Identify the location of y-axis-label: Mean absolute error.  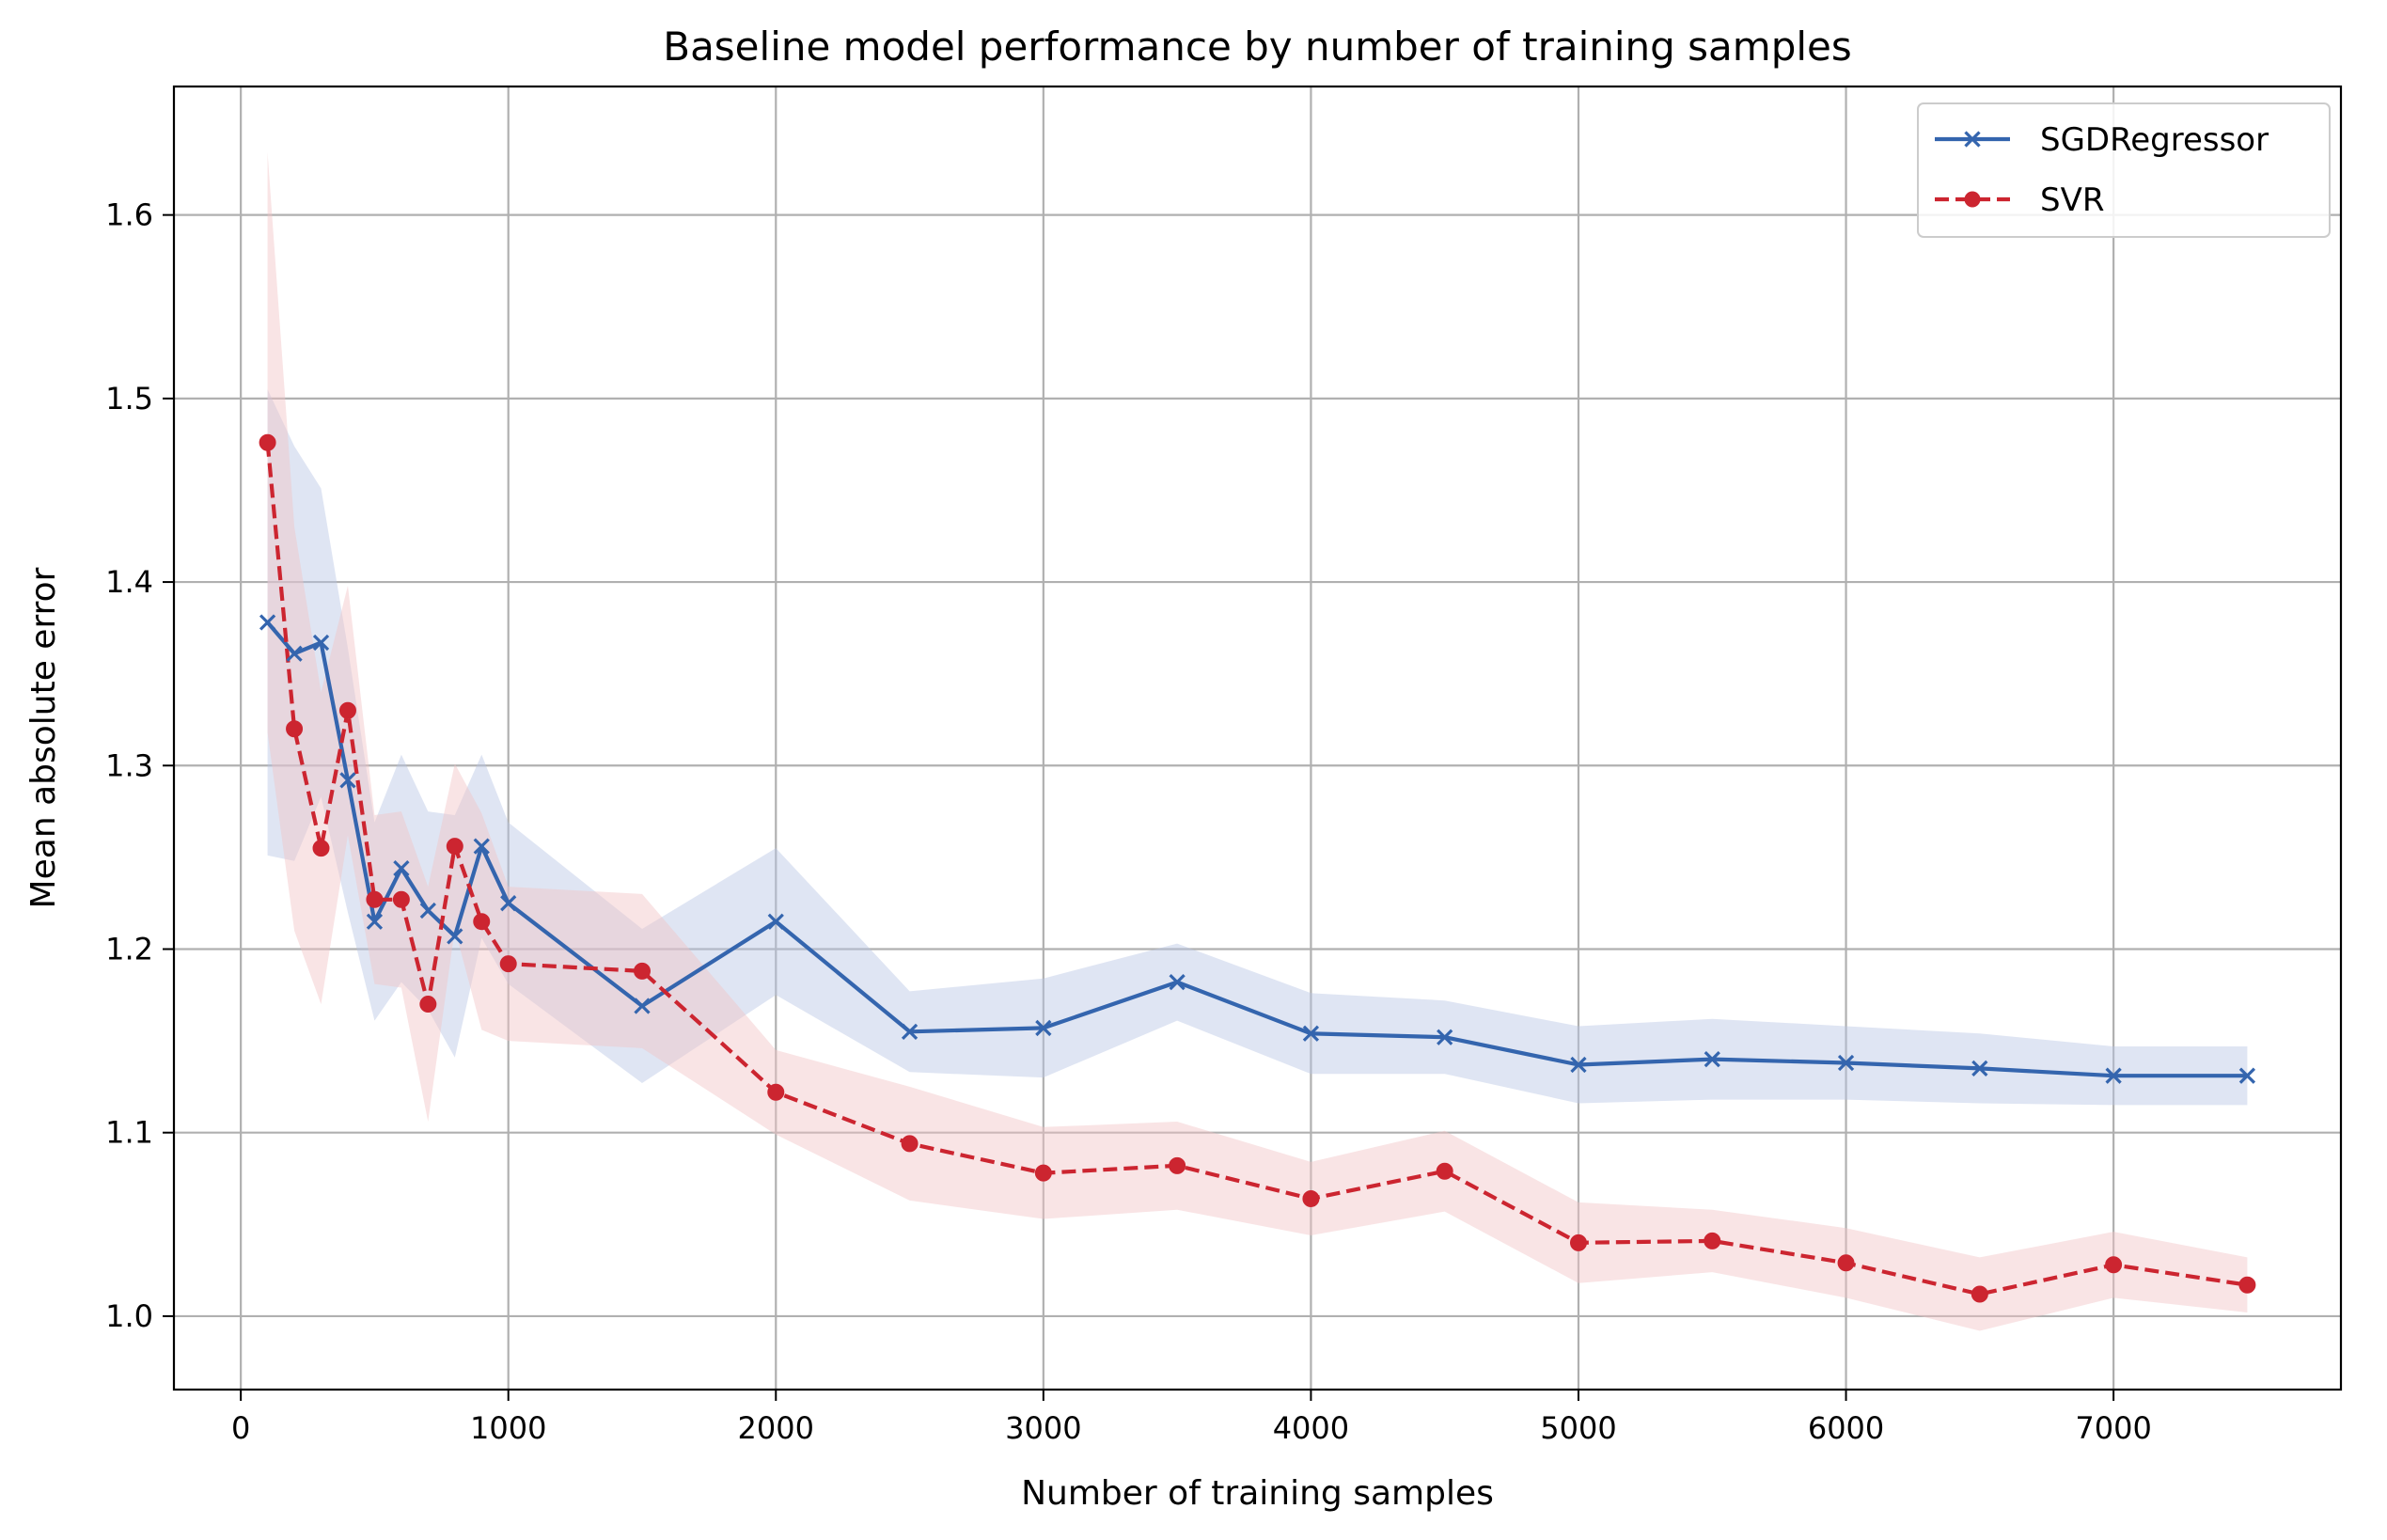
(43, 737).